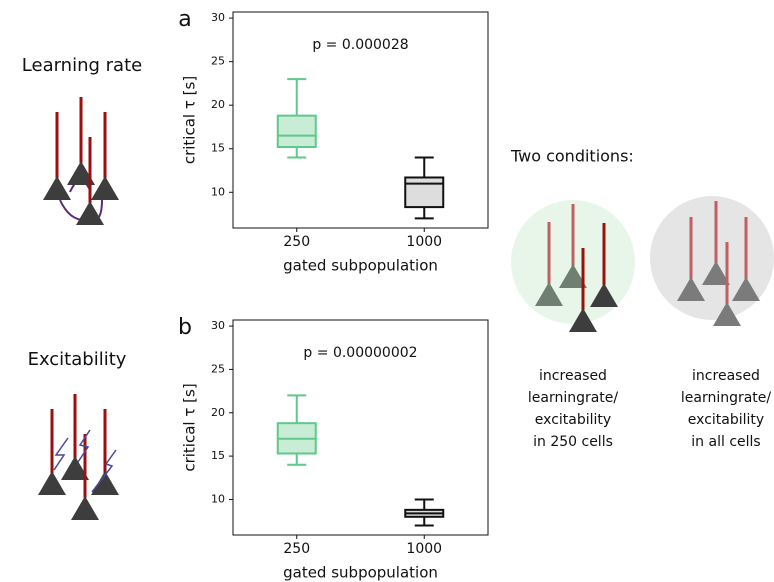 The height and width of the screenshot is (582, 774). I want to click on panel-label: b, so click(185, 327).